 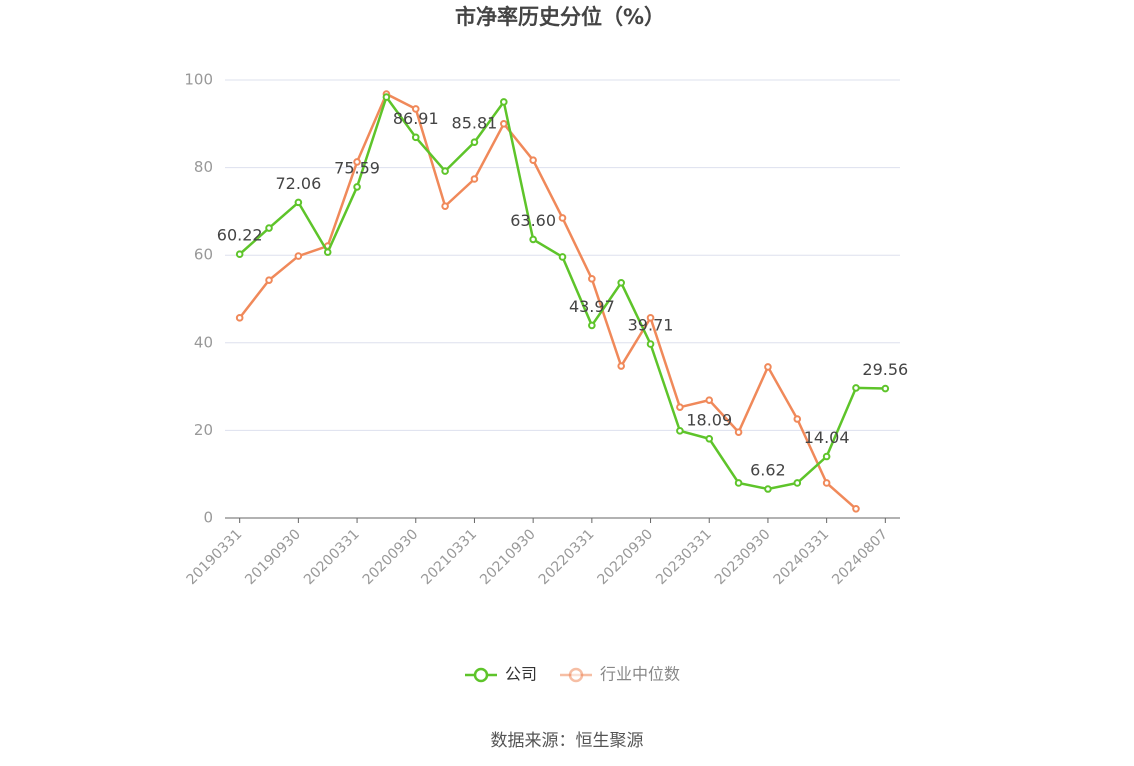 What do you see at coordinates (768, 470) in the screenshot?
I see `data-label: 6.62` at bounding box center [768, 470].